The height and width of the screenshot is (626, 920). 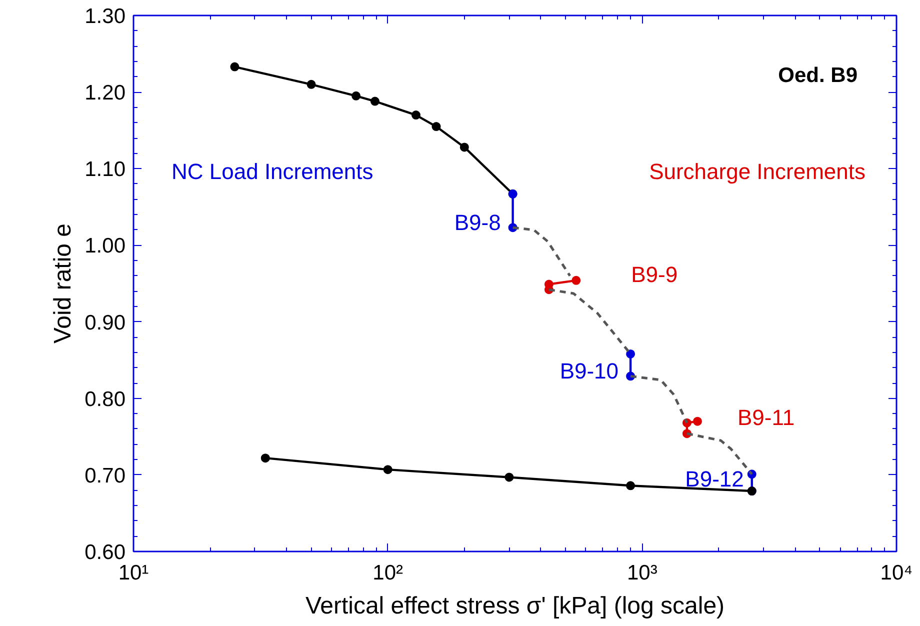 What do you see at coordinates (105, 552) in the screenshot?
I see `y-tick-label: 0.60` at bounding box center [105, 552].